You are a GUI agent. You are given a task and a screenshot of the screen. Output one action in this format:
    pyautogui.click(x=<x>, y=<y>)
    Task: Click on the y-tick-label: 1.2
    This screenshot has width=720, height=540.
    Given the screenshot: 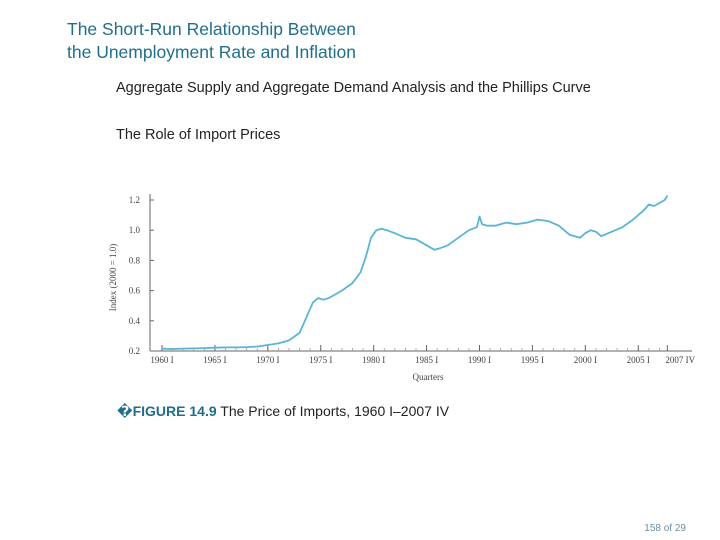 What is the action you would take?
    pyautogui.click(x=134, y=200)
    